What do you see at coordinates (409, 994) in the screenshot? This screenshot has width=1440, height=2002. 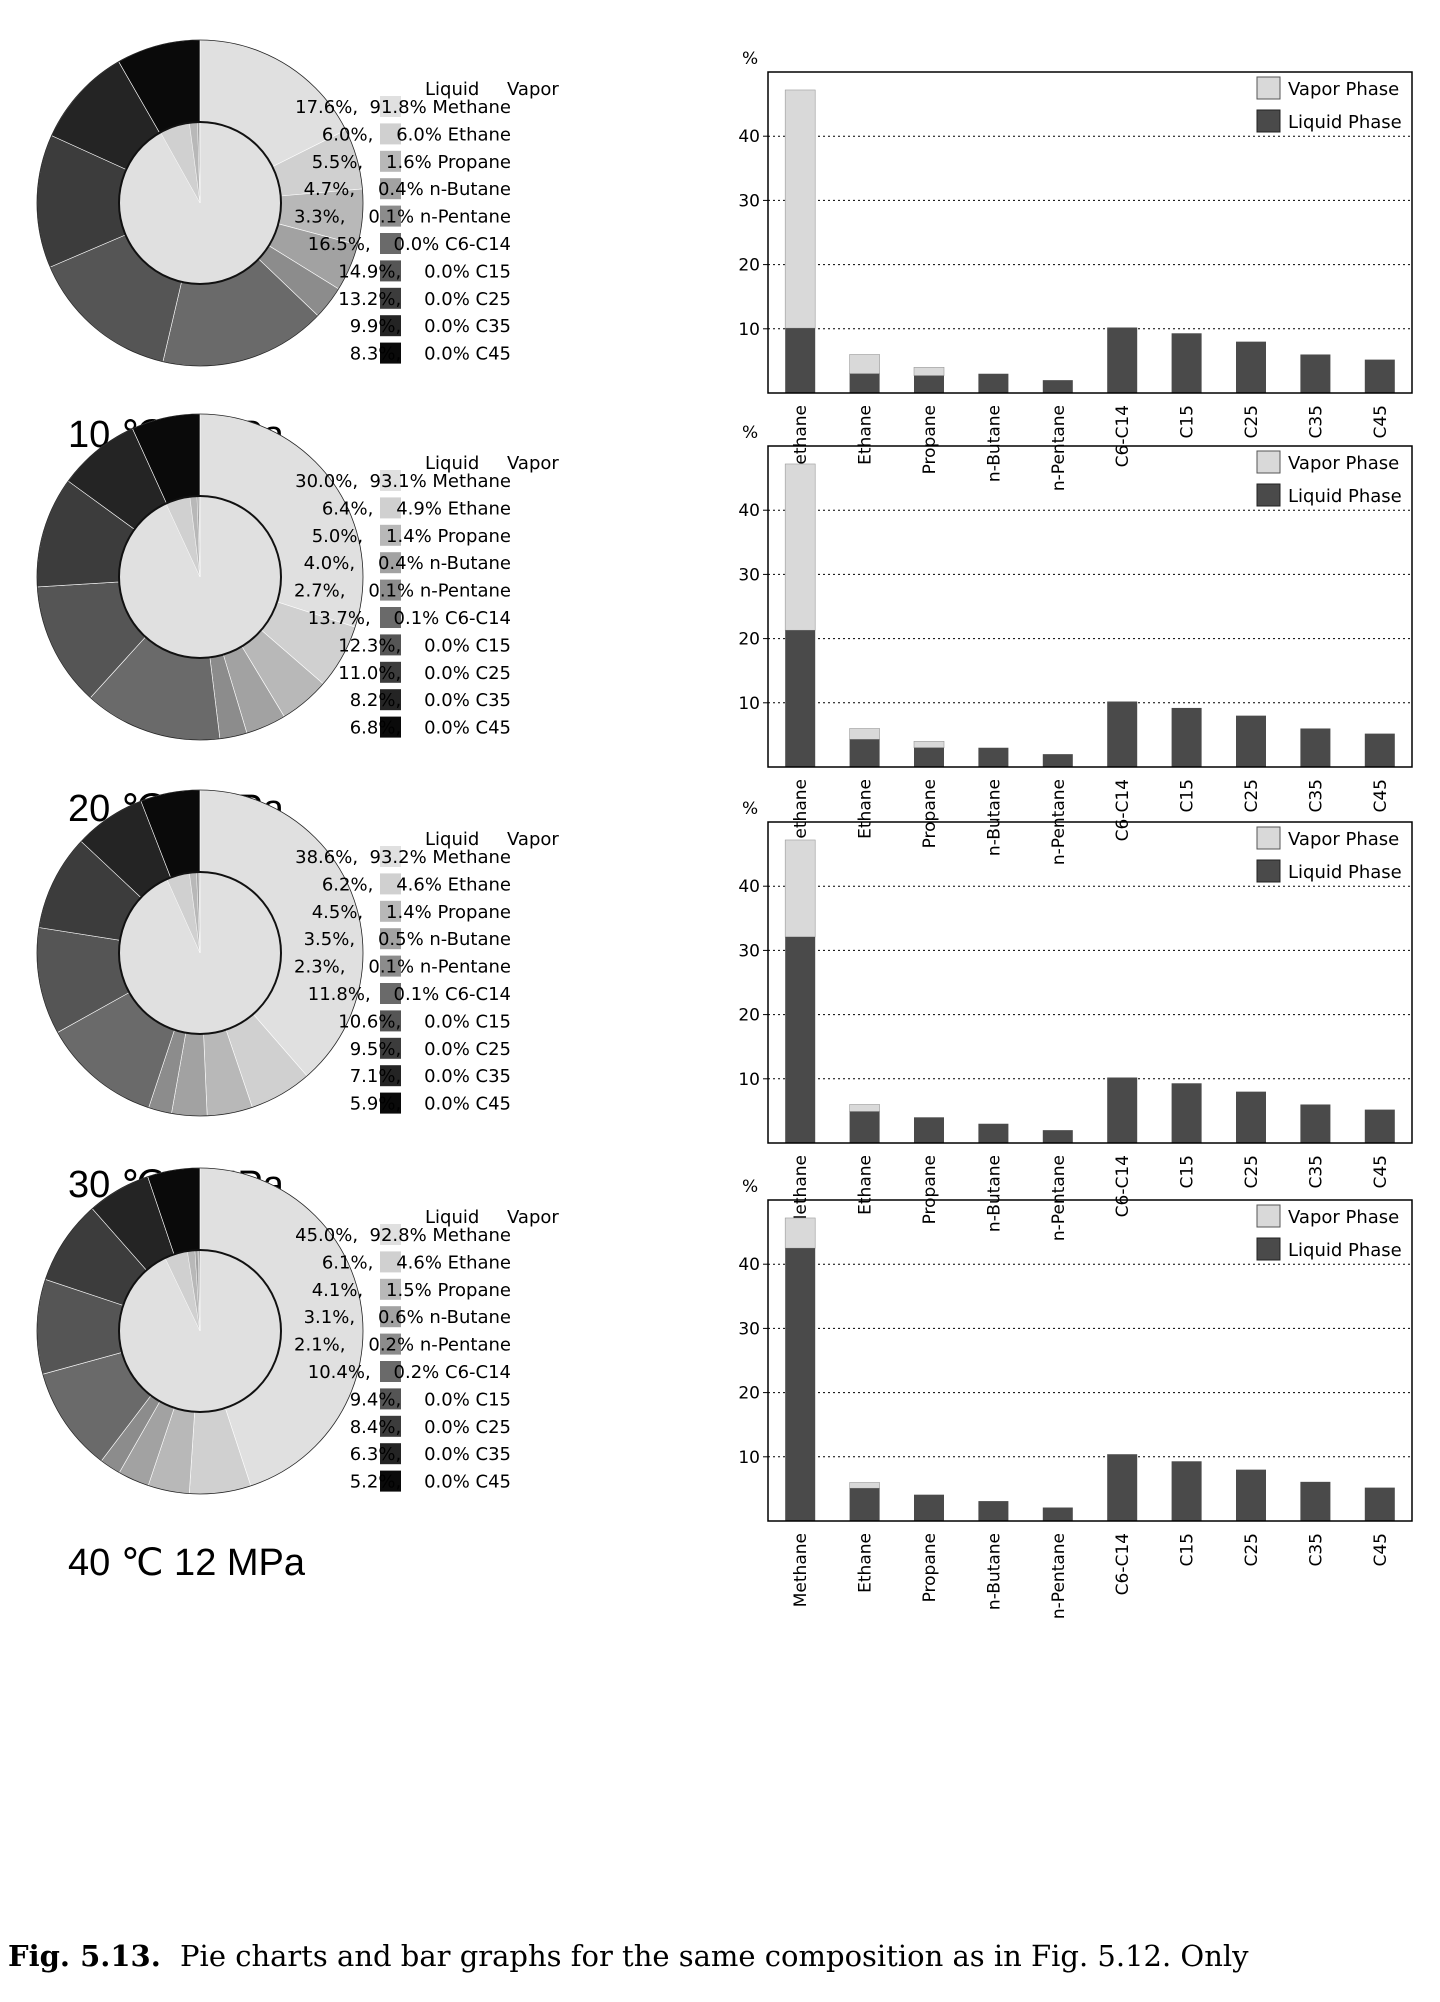 I see `legend-row-c6-c14: 11.8%, 0.1% C6-C14` at bounding box center [409, 994].